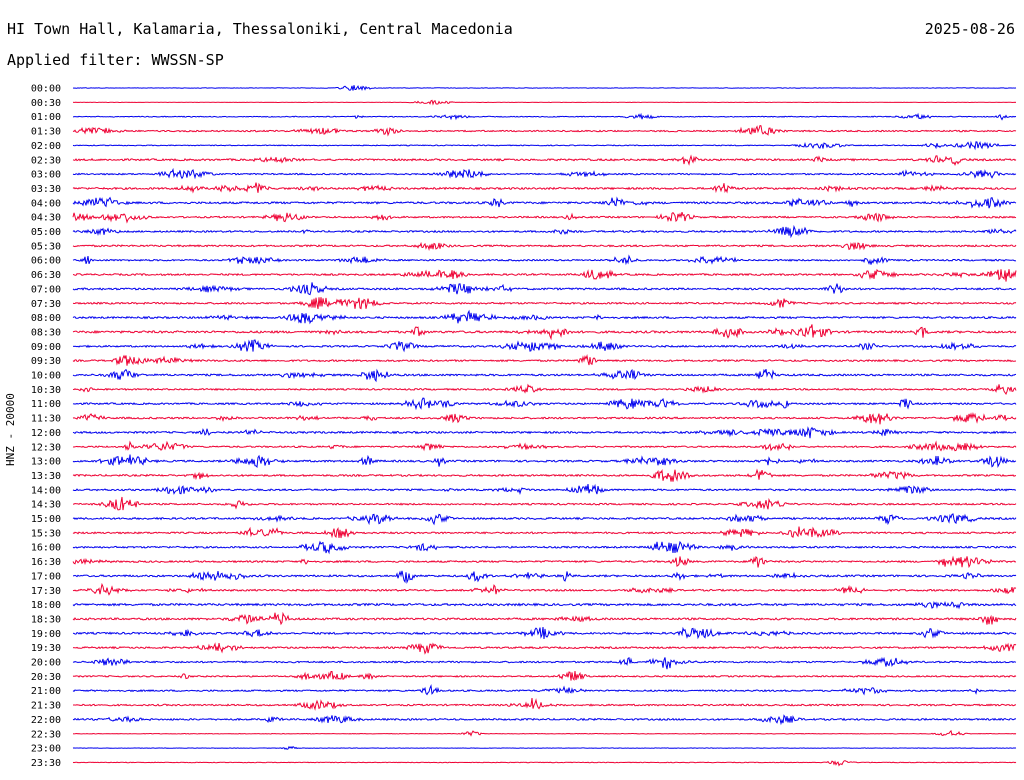 Image resolution: width=1024 pixels, height=780 pixels. What do you see at coordinates (46, 117) in the screenshot?
I see `row-time-label: 01:00` at bounding box center [46, 117].